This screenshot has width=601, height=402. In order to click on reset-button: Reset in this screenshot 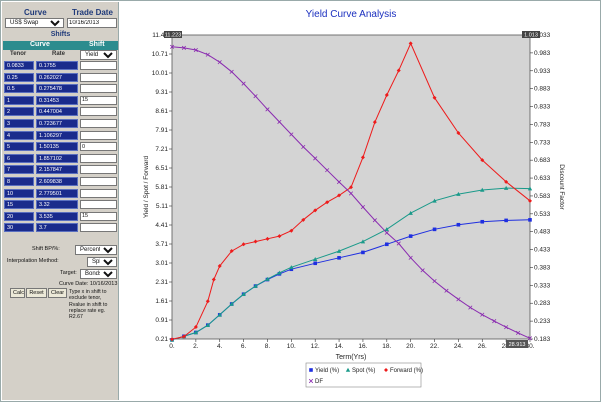, I will do `click(36, 293)`.